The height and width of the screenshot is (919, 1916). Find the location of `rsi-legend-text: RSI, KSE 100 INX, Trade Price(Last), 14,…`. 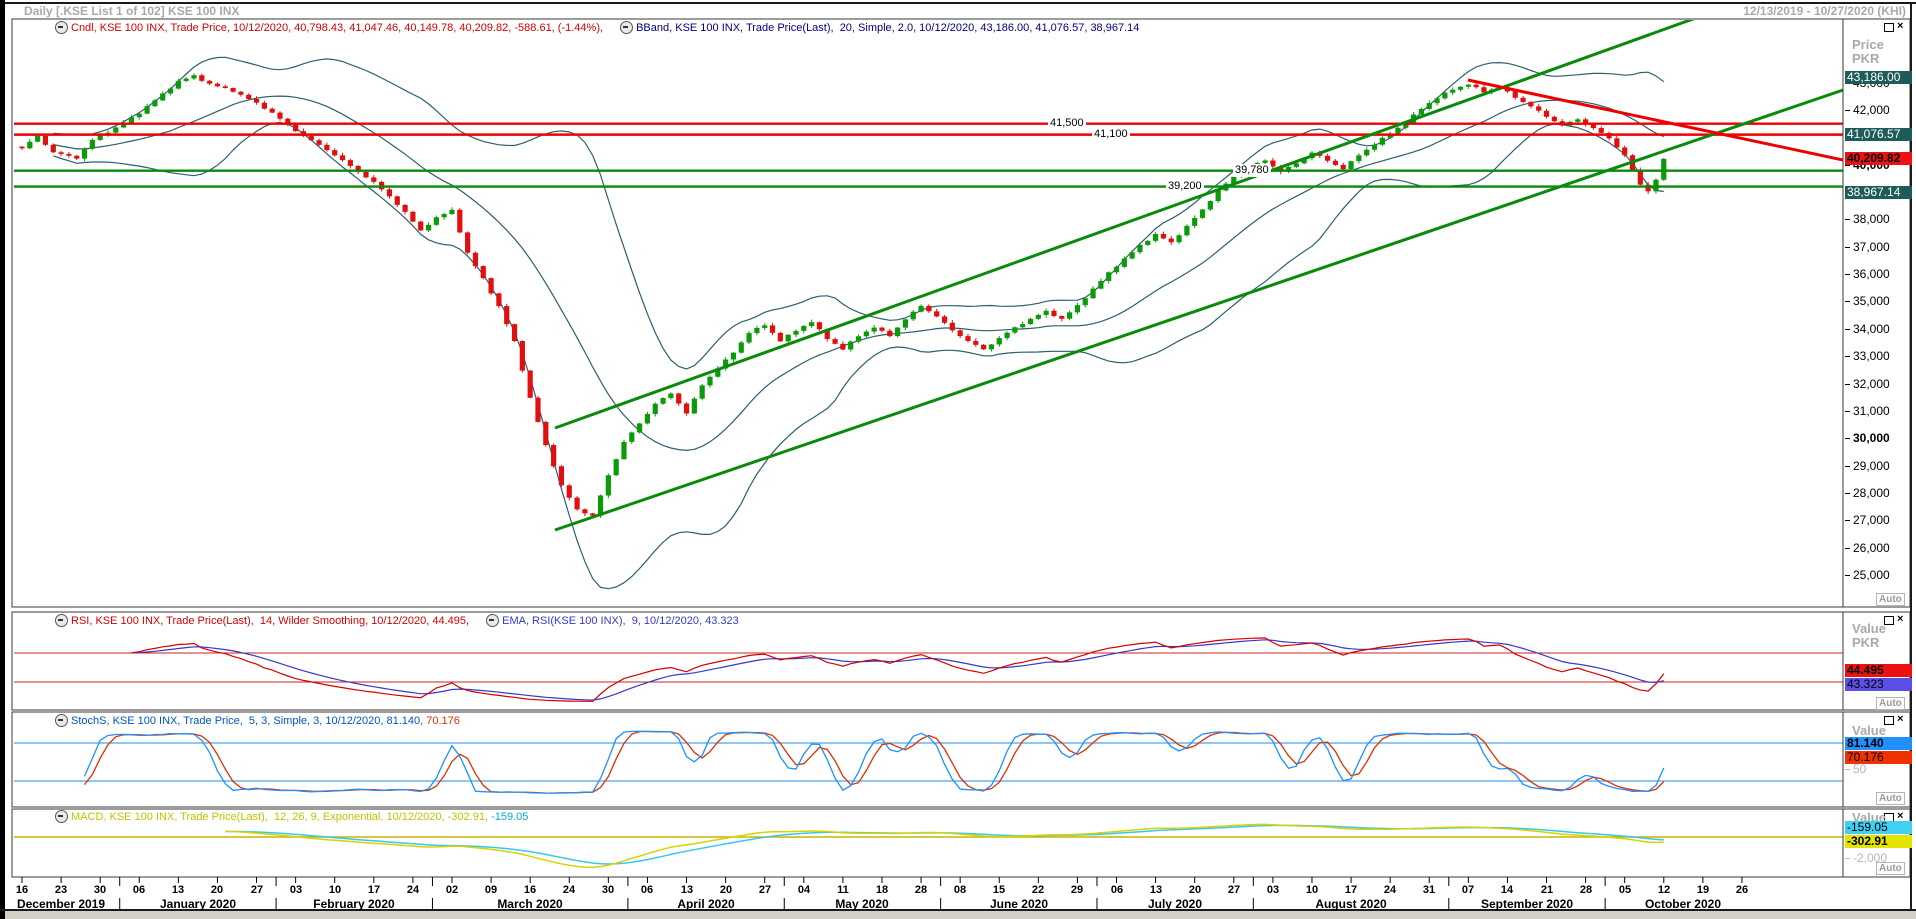

rsi-legend-text: RSI, KSE 100 INX, Trade Price(Last), 14,… is located at coordinates (272, 620).